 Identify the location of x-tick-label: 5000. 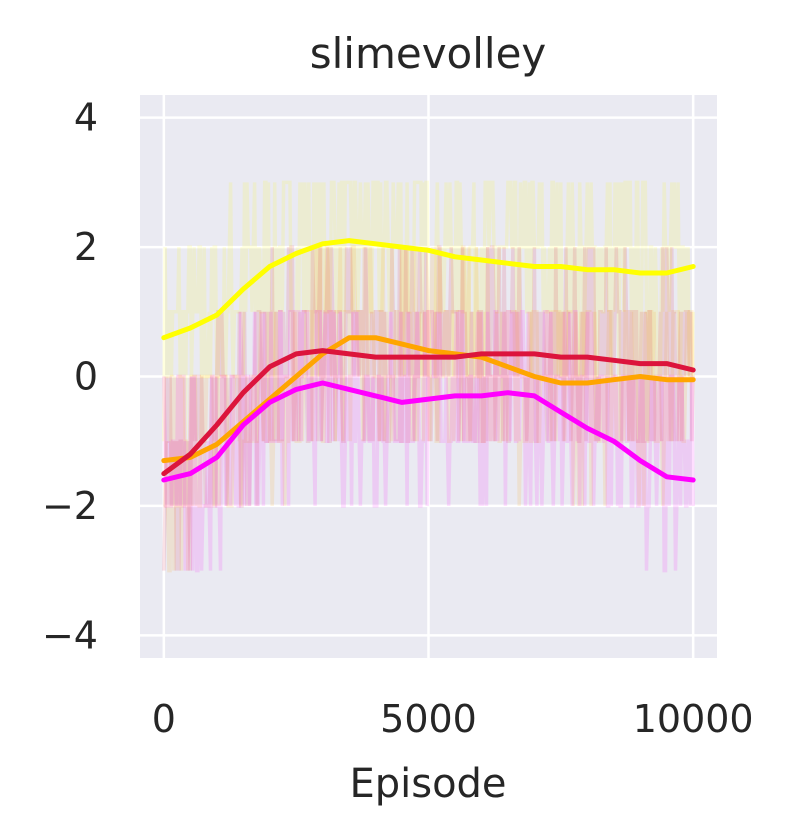
(428, 719).